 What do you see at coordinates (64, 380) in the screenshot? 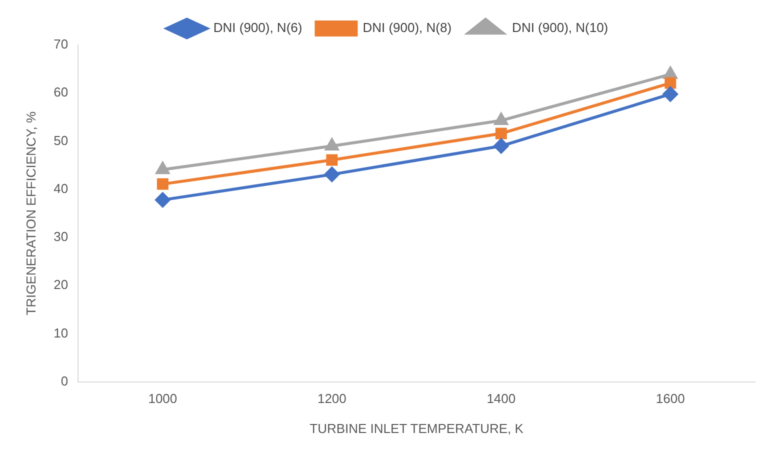
I see `y-tick-label: 0` at bounding box center [64, 380].